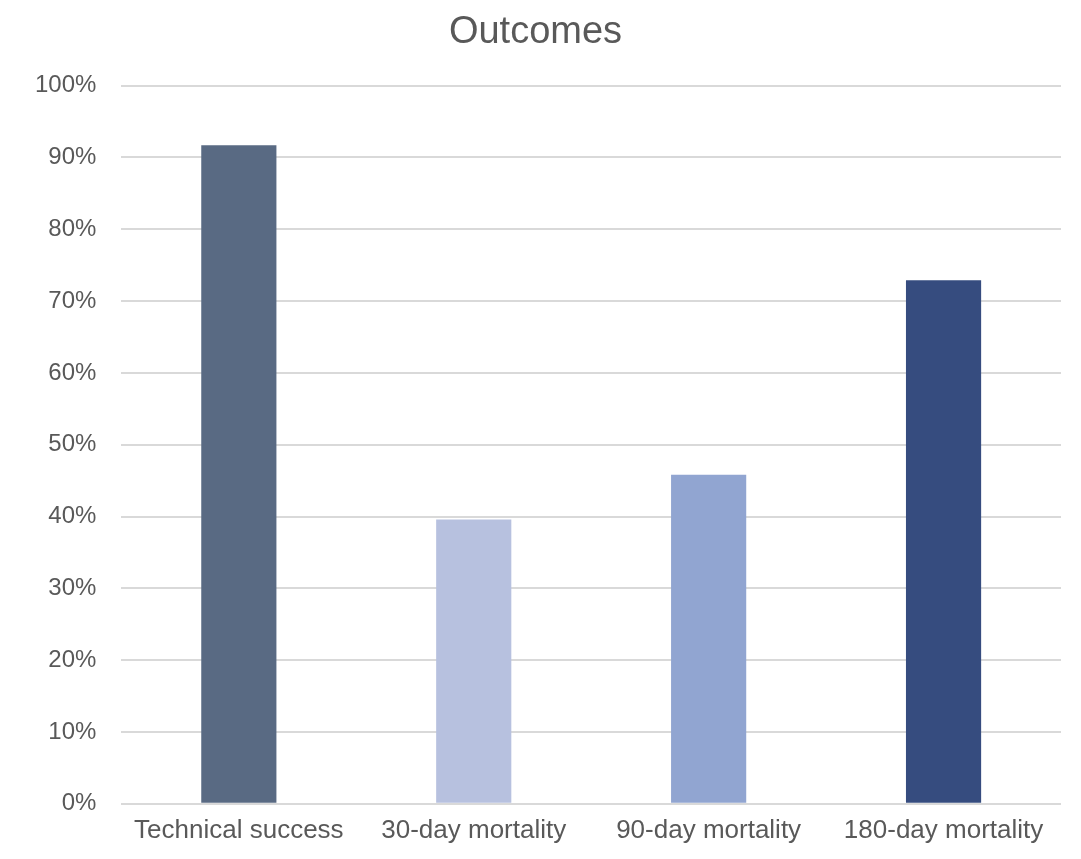  Describe the element at coordinates (72, 227) in the screenshot. I see `y-tick-label: 80%` at that location.